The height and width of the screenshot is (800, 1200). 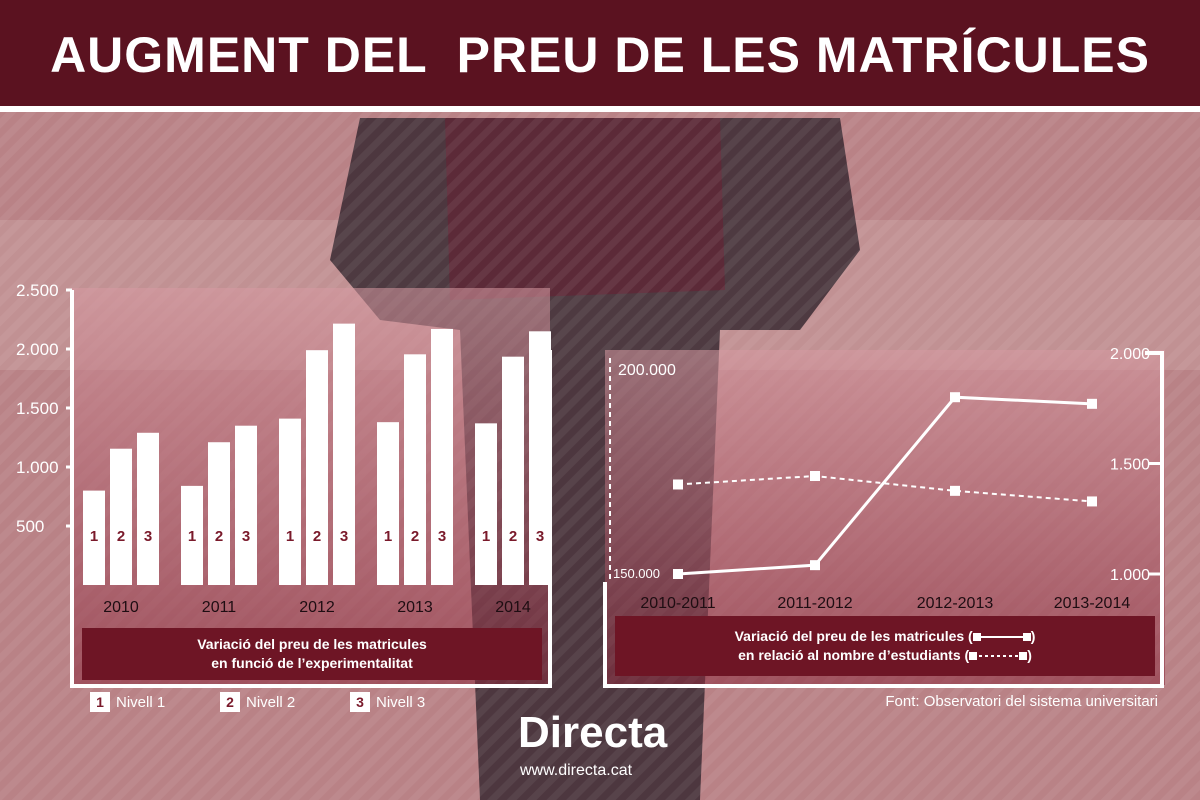 I want to click on y-tick-label: 1.000, so click(x=37, y=467).